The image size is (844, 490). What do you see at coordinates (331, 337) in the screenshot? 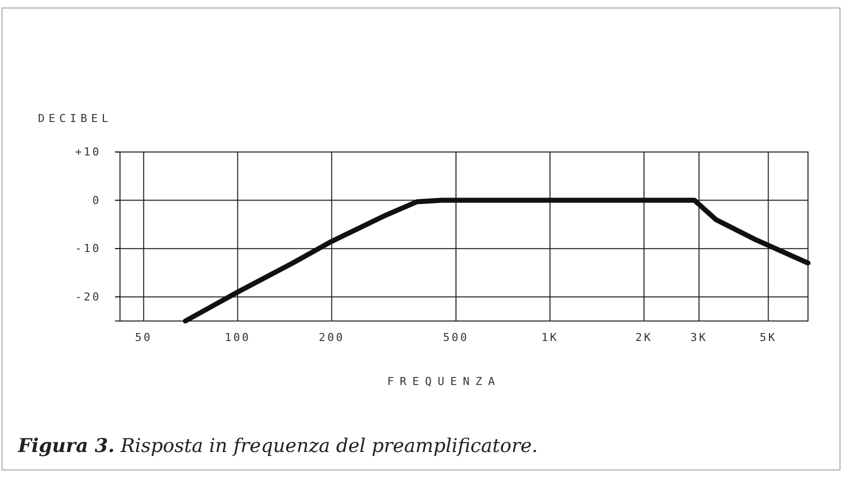
I see `x-tick-label: 200` at bounding box center [331, 337].